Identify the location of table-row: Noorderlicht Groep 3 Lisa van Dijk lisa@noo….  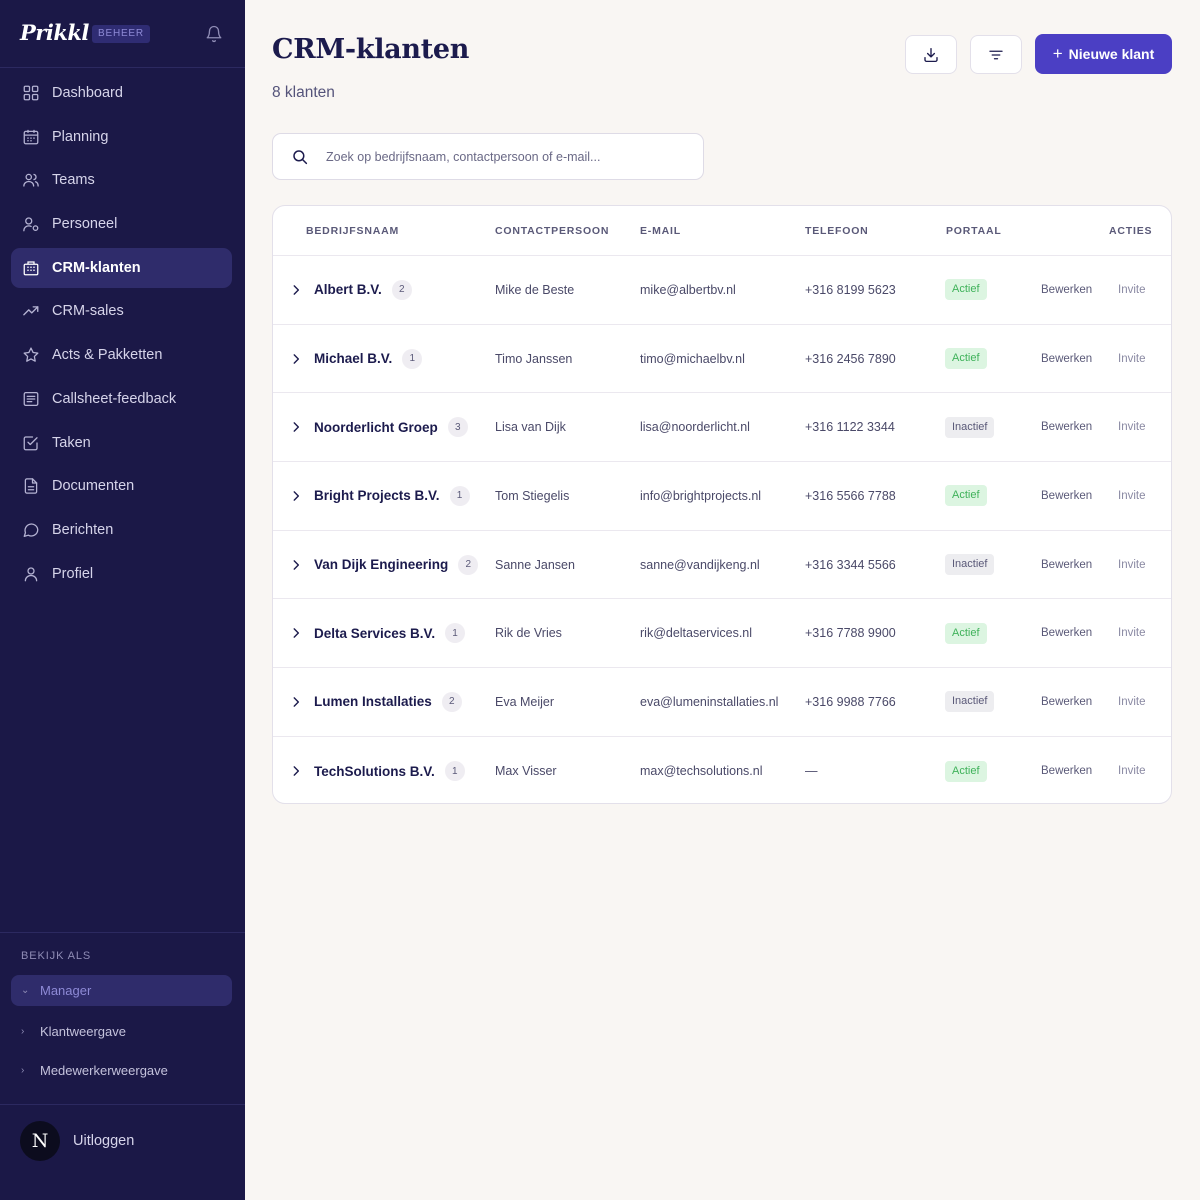
(722, 428).